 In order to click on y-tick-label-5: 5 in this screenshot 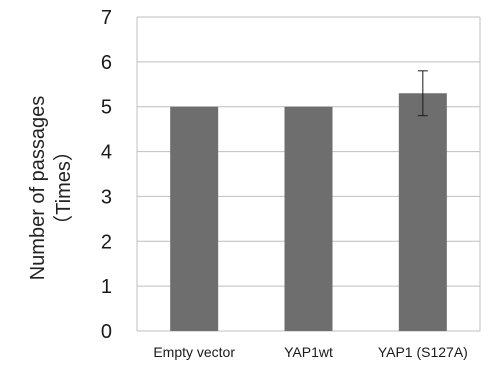, I will do `click(106, 108)`.